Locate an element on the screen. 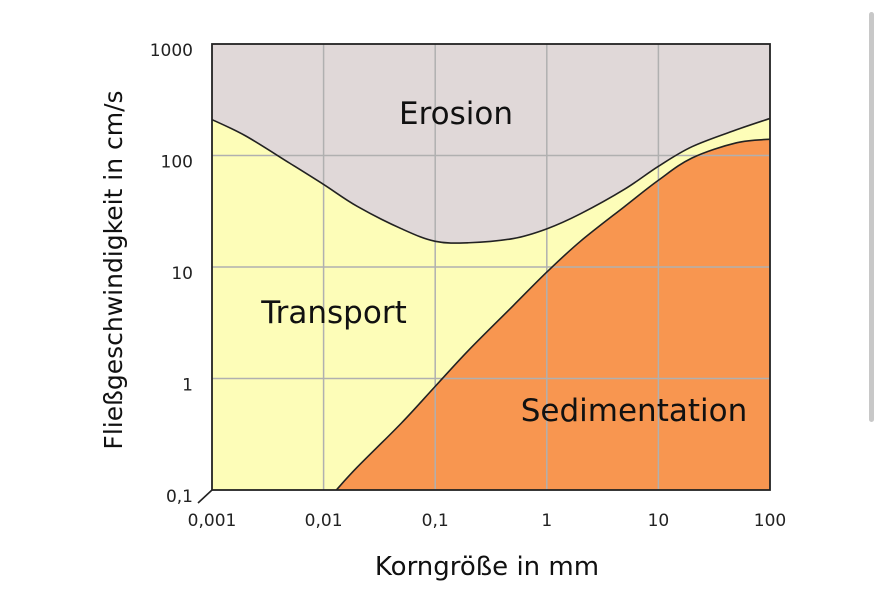  region-label-sedimentation: Sedimentation is located at coordinates (634, 411).